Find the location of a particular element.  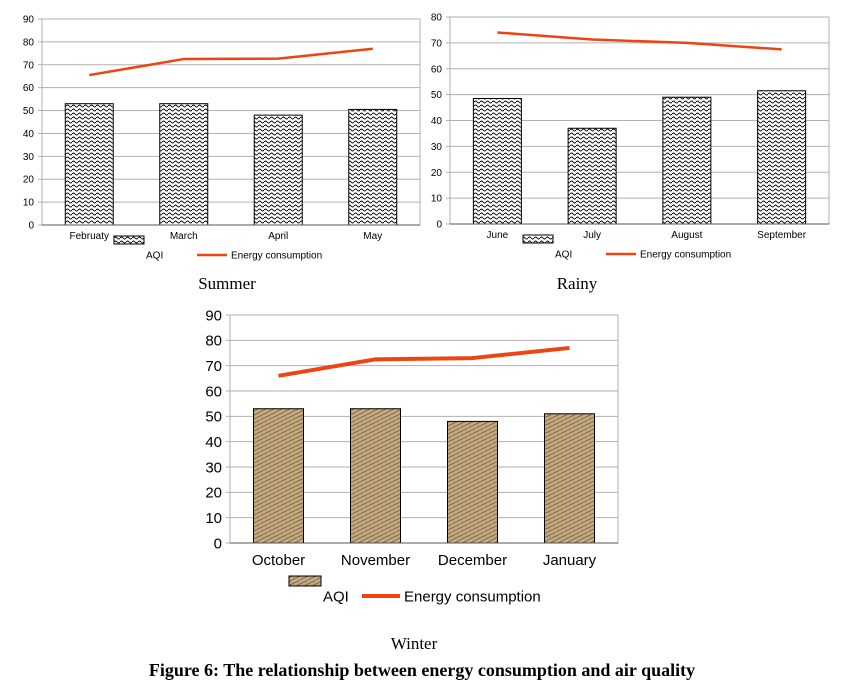

x-tick-label: May is located at coordinates (372, 236).